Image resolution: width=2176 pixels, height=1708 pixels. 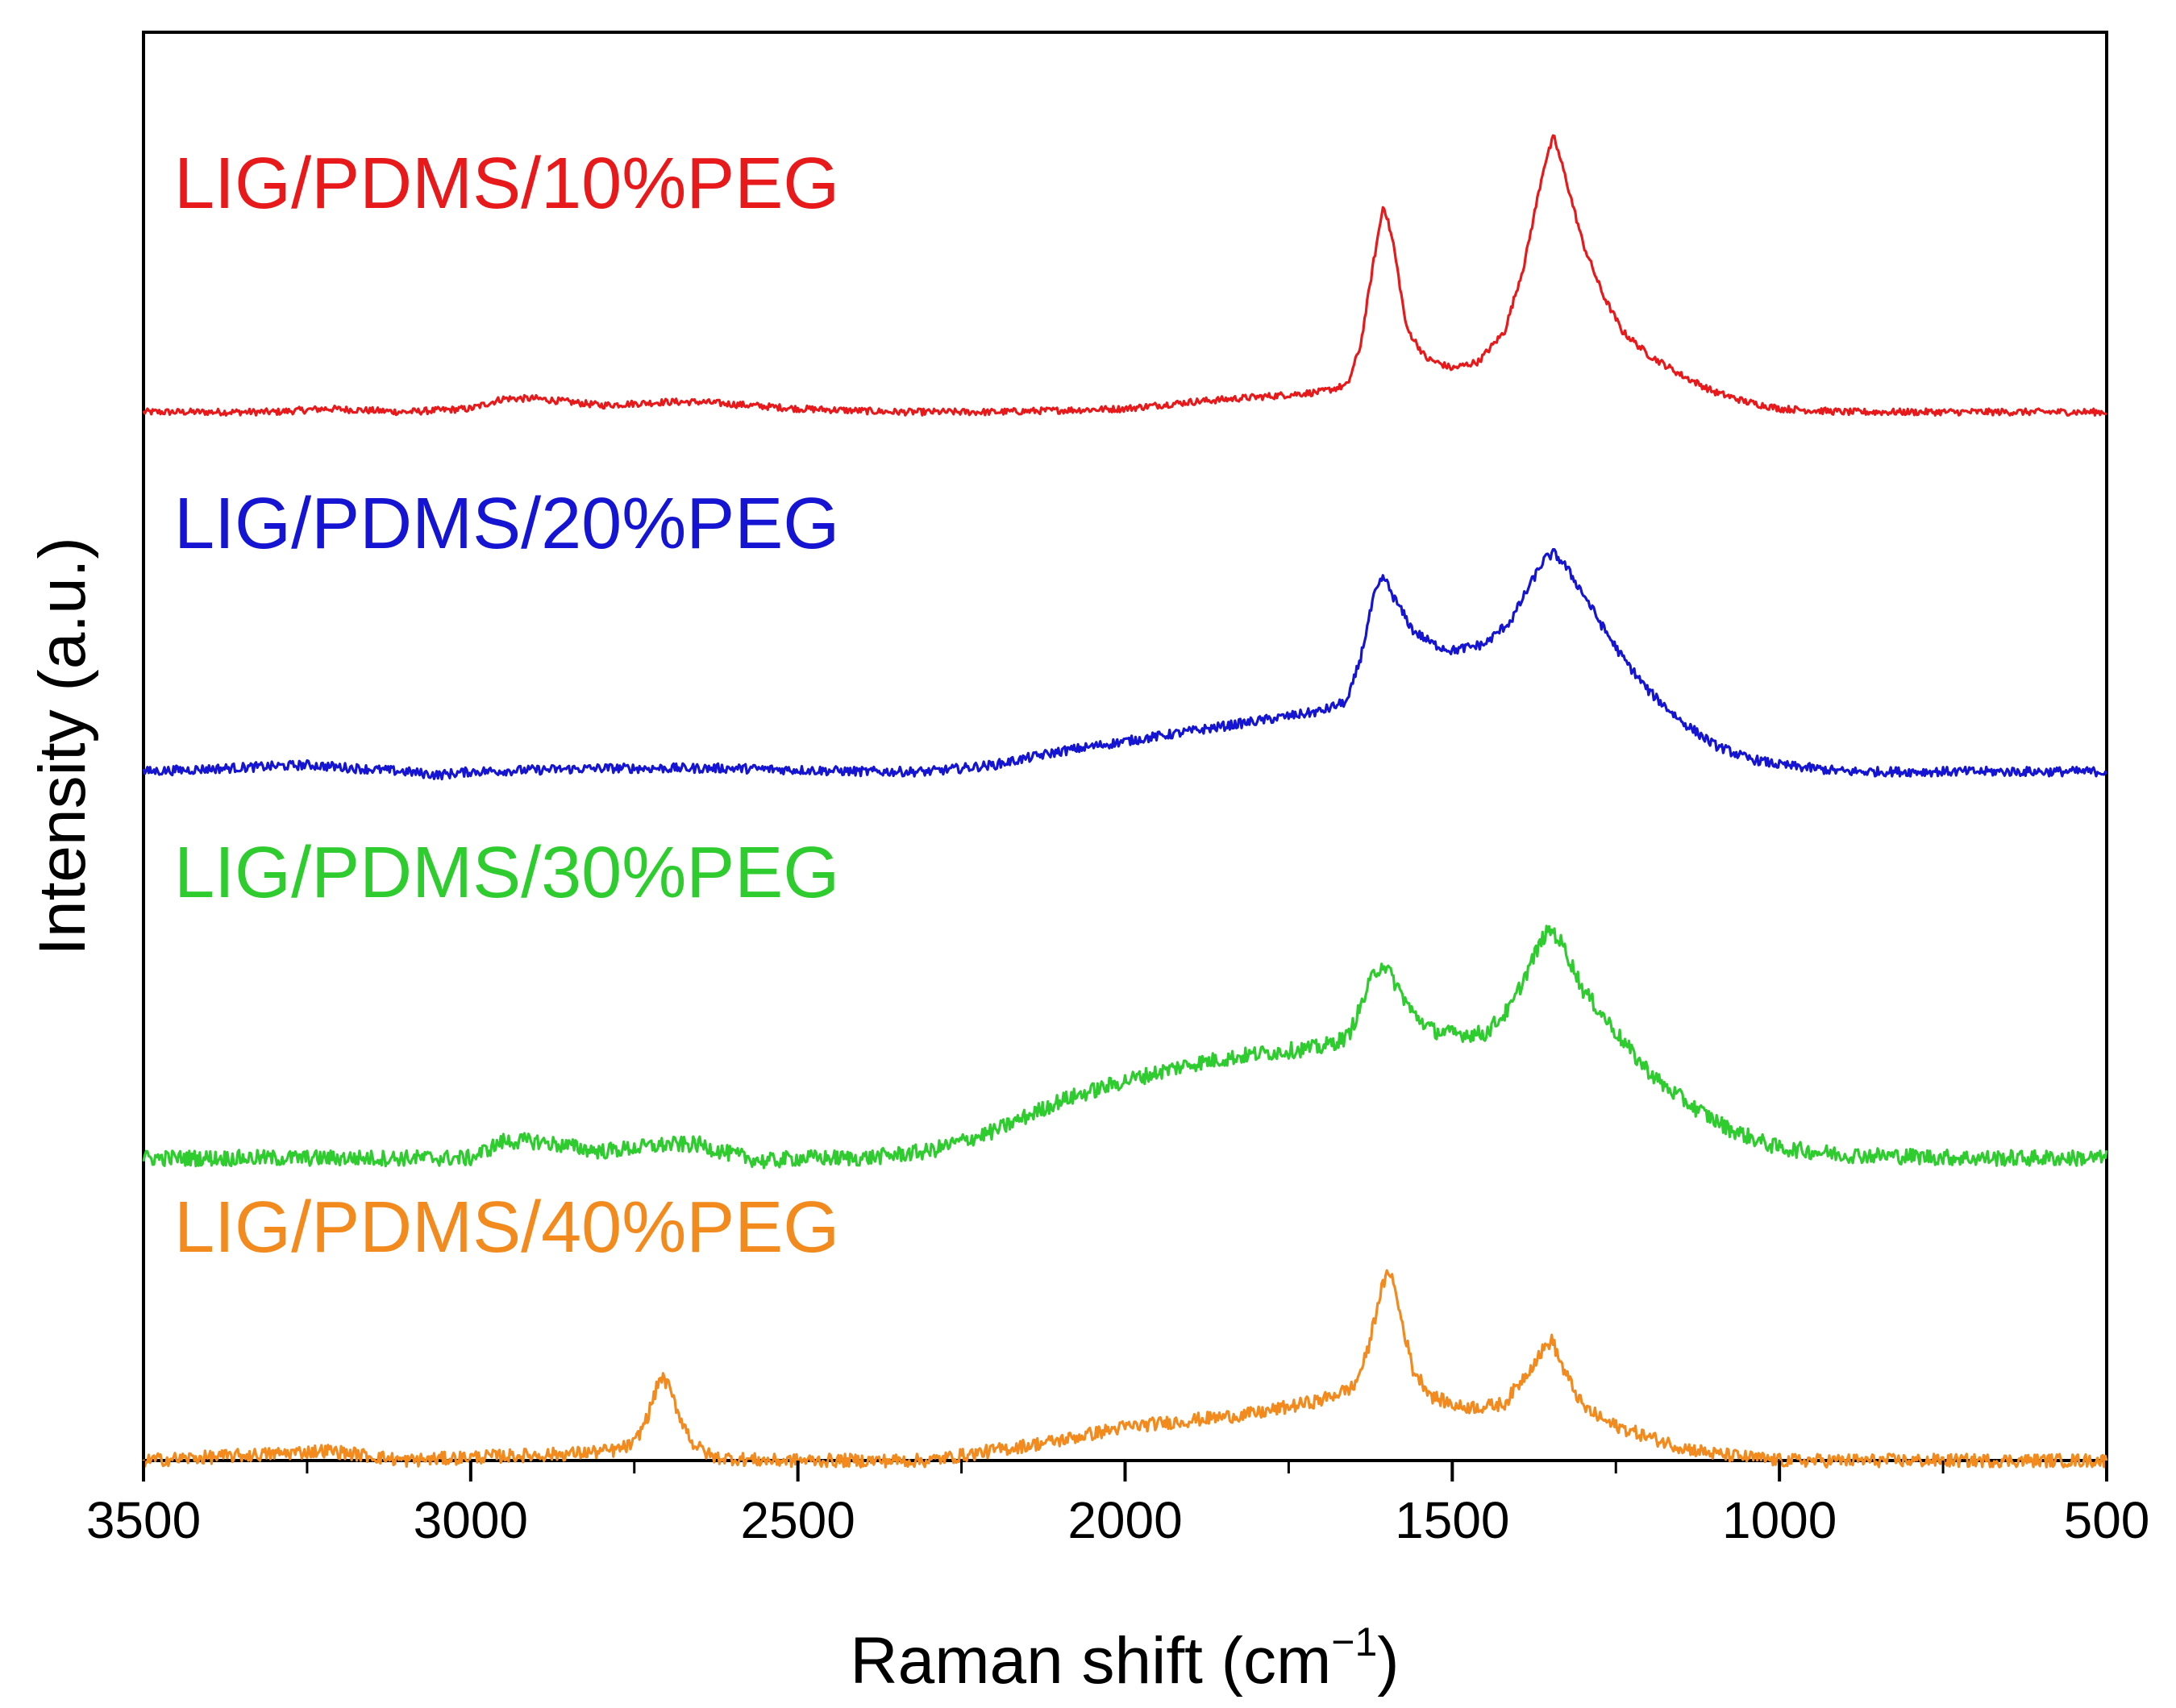 I want to click on series-label-4: LIG/PDMS/40%PEG, so click(x=506, y=1228).